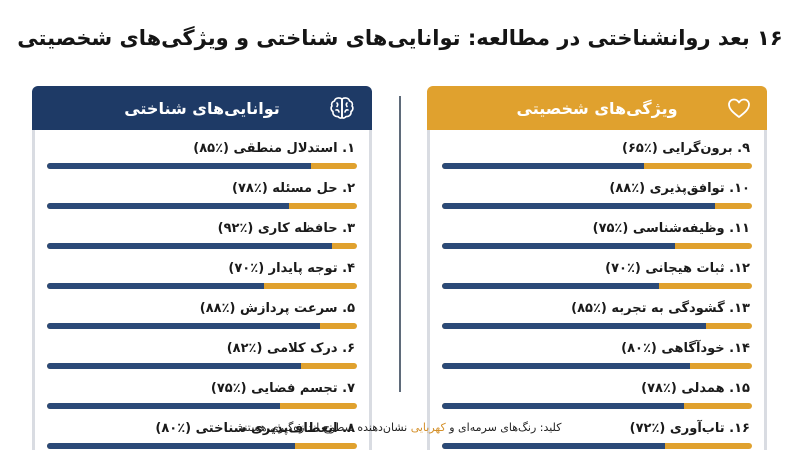 The image size is (800, 450). I want to click on bar-row: ۱۶. تاب‌آوری (۷۲٪), so click(597, 433).